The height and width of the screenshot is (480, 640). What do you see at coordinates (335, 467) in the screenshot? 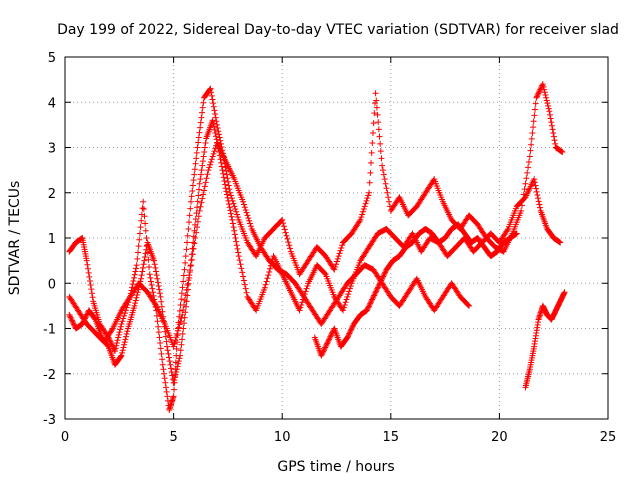
I see `x-axis-label: GPS time / hours` at bounding box center [335, 467].